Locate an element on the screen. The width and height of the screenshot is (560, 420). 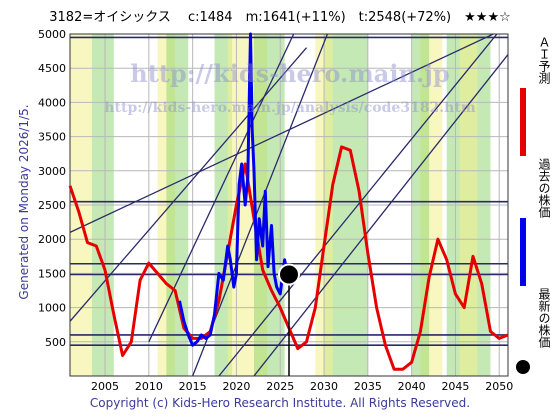
x-tick-label: 2015 is located at coordinates (193, 386).